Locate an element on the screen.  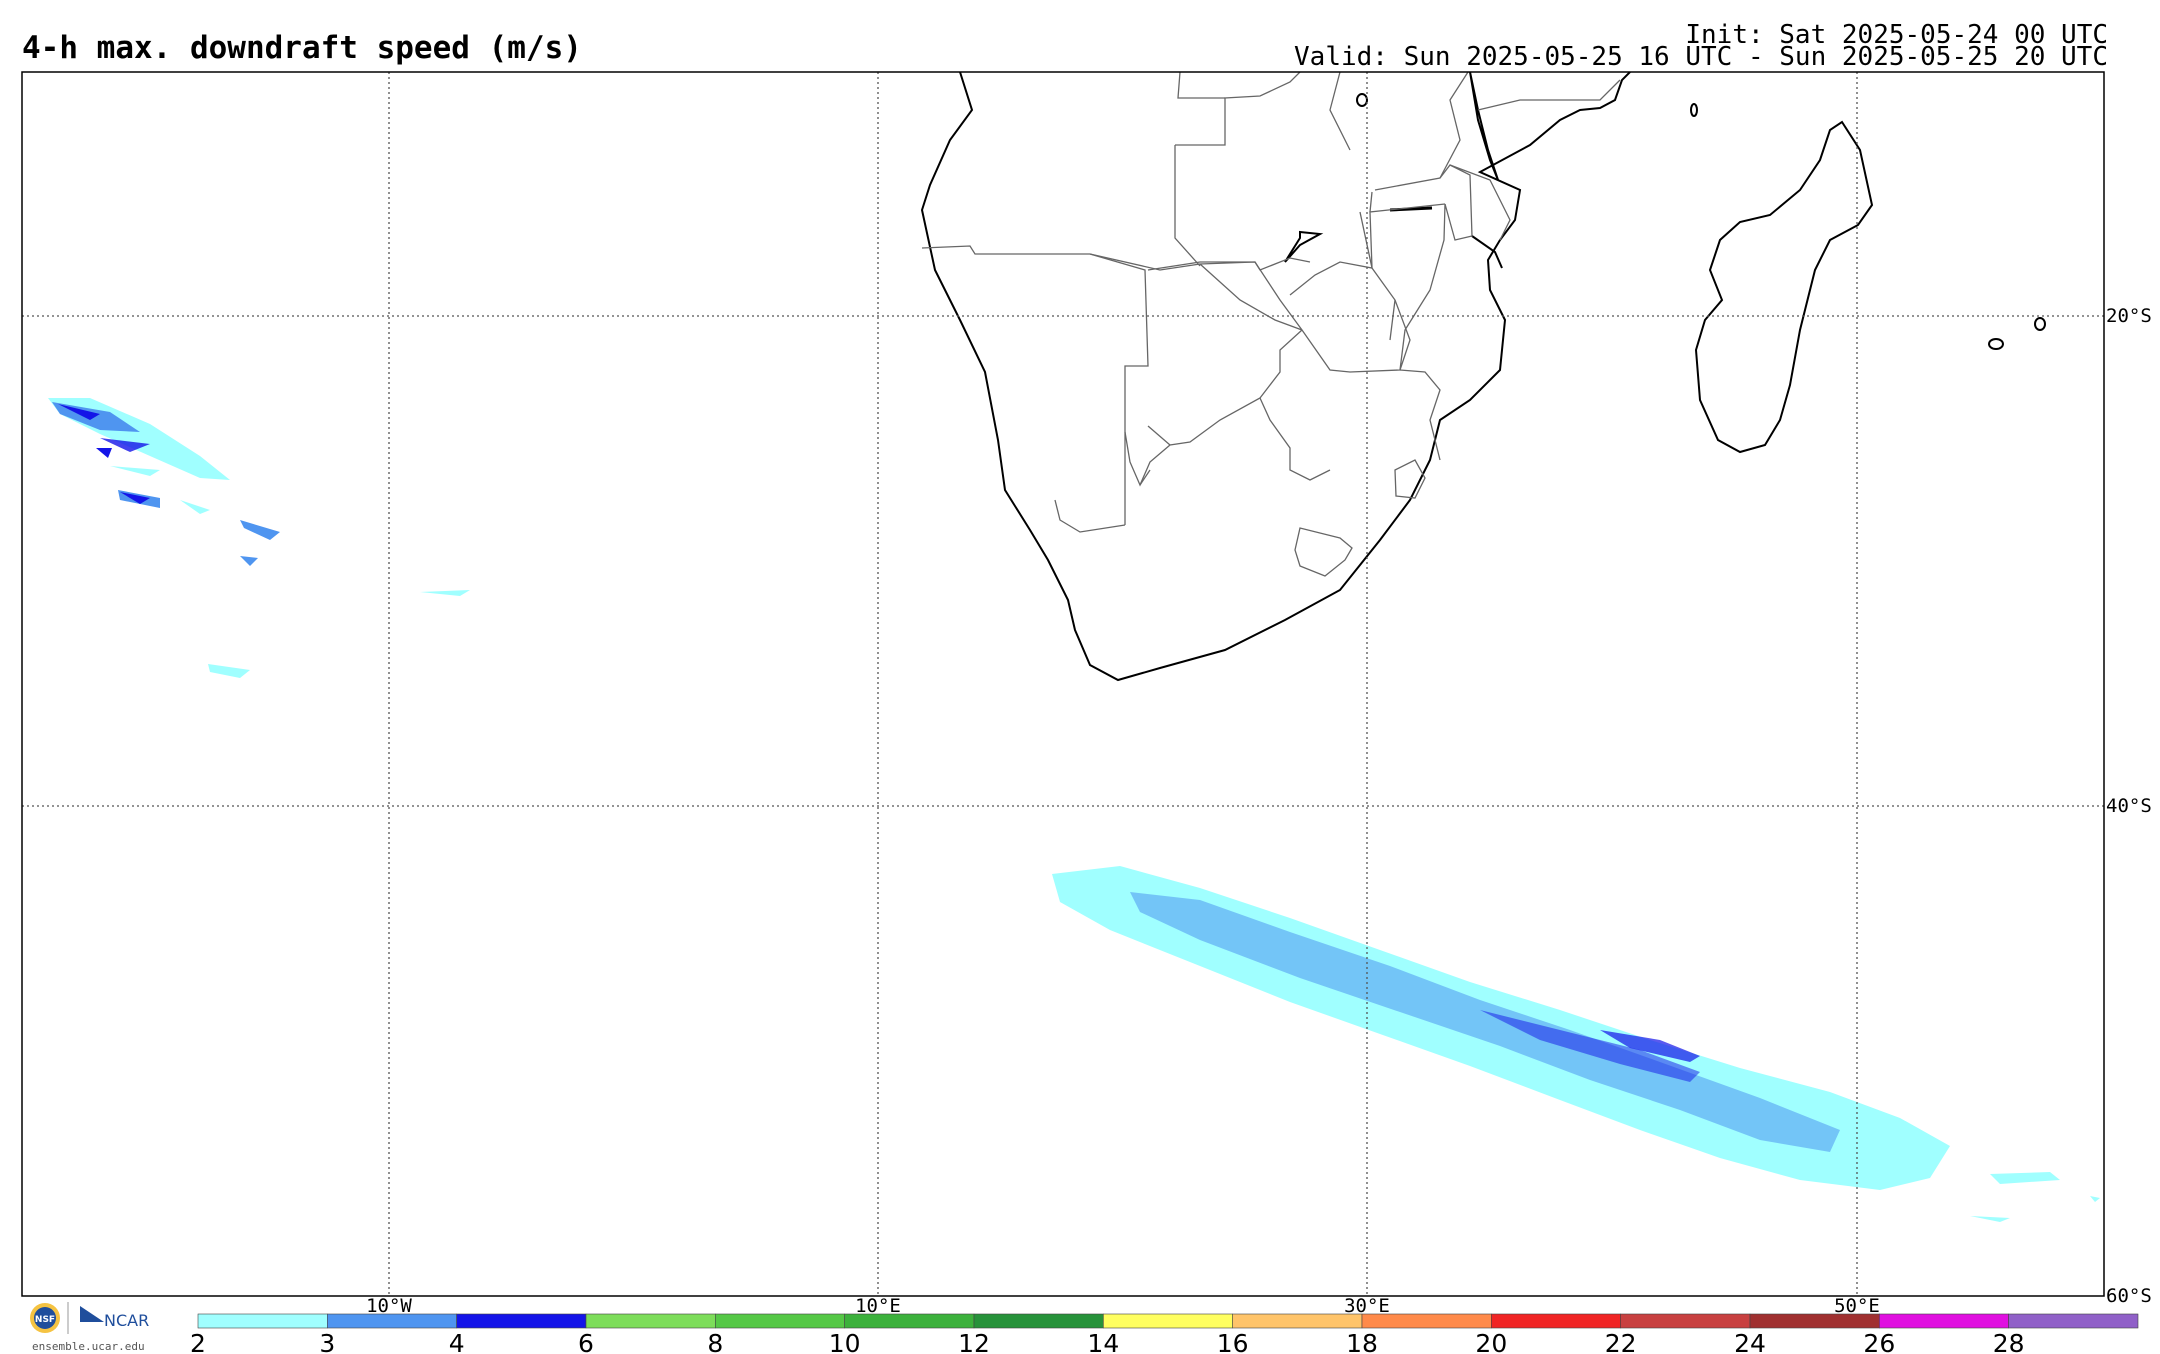
map-title: 4-h max. downdraft speed (m/s) is located at coordinates (302, 48).